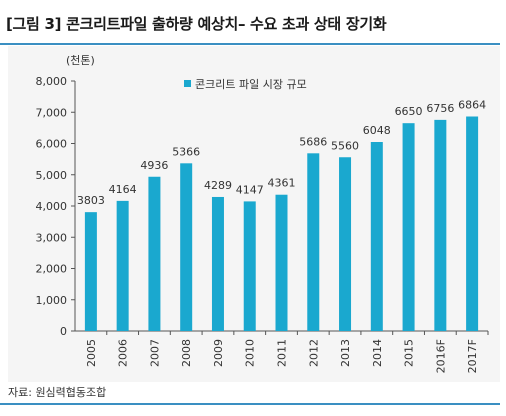 The image size is (506, 416). I want to click on data-label: 3803, so click(91, 200).